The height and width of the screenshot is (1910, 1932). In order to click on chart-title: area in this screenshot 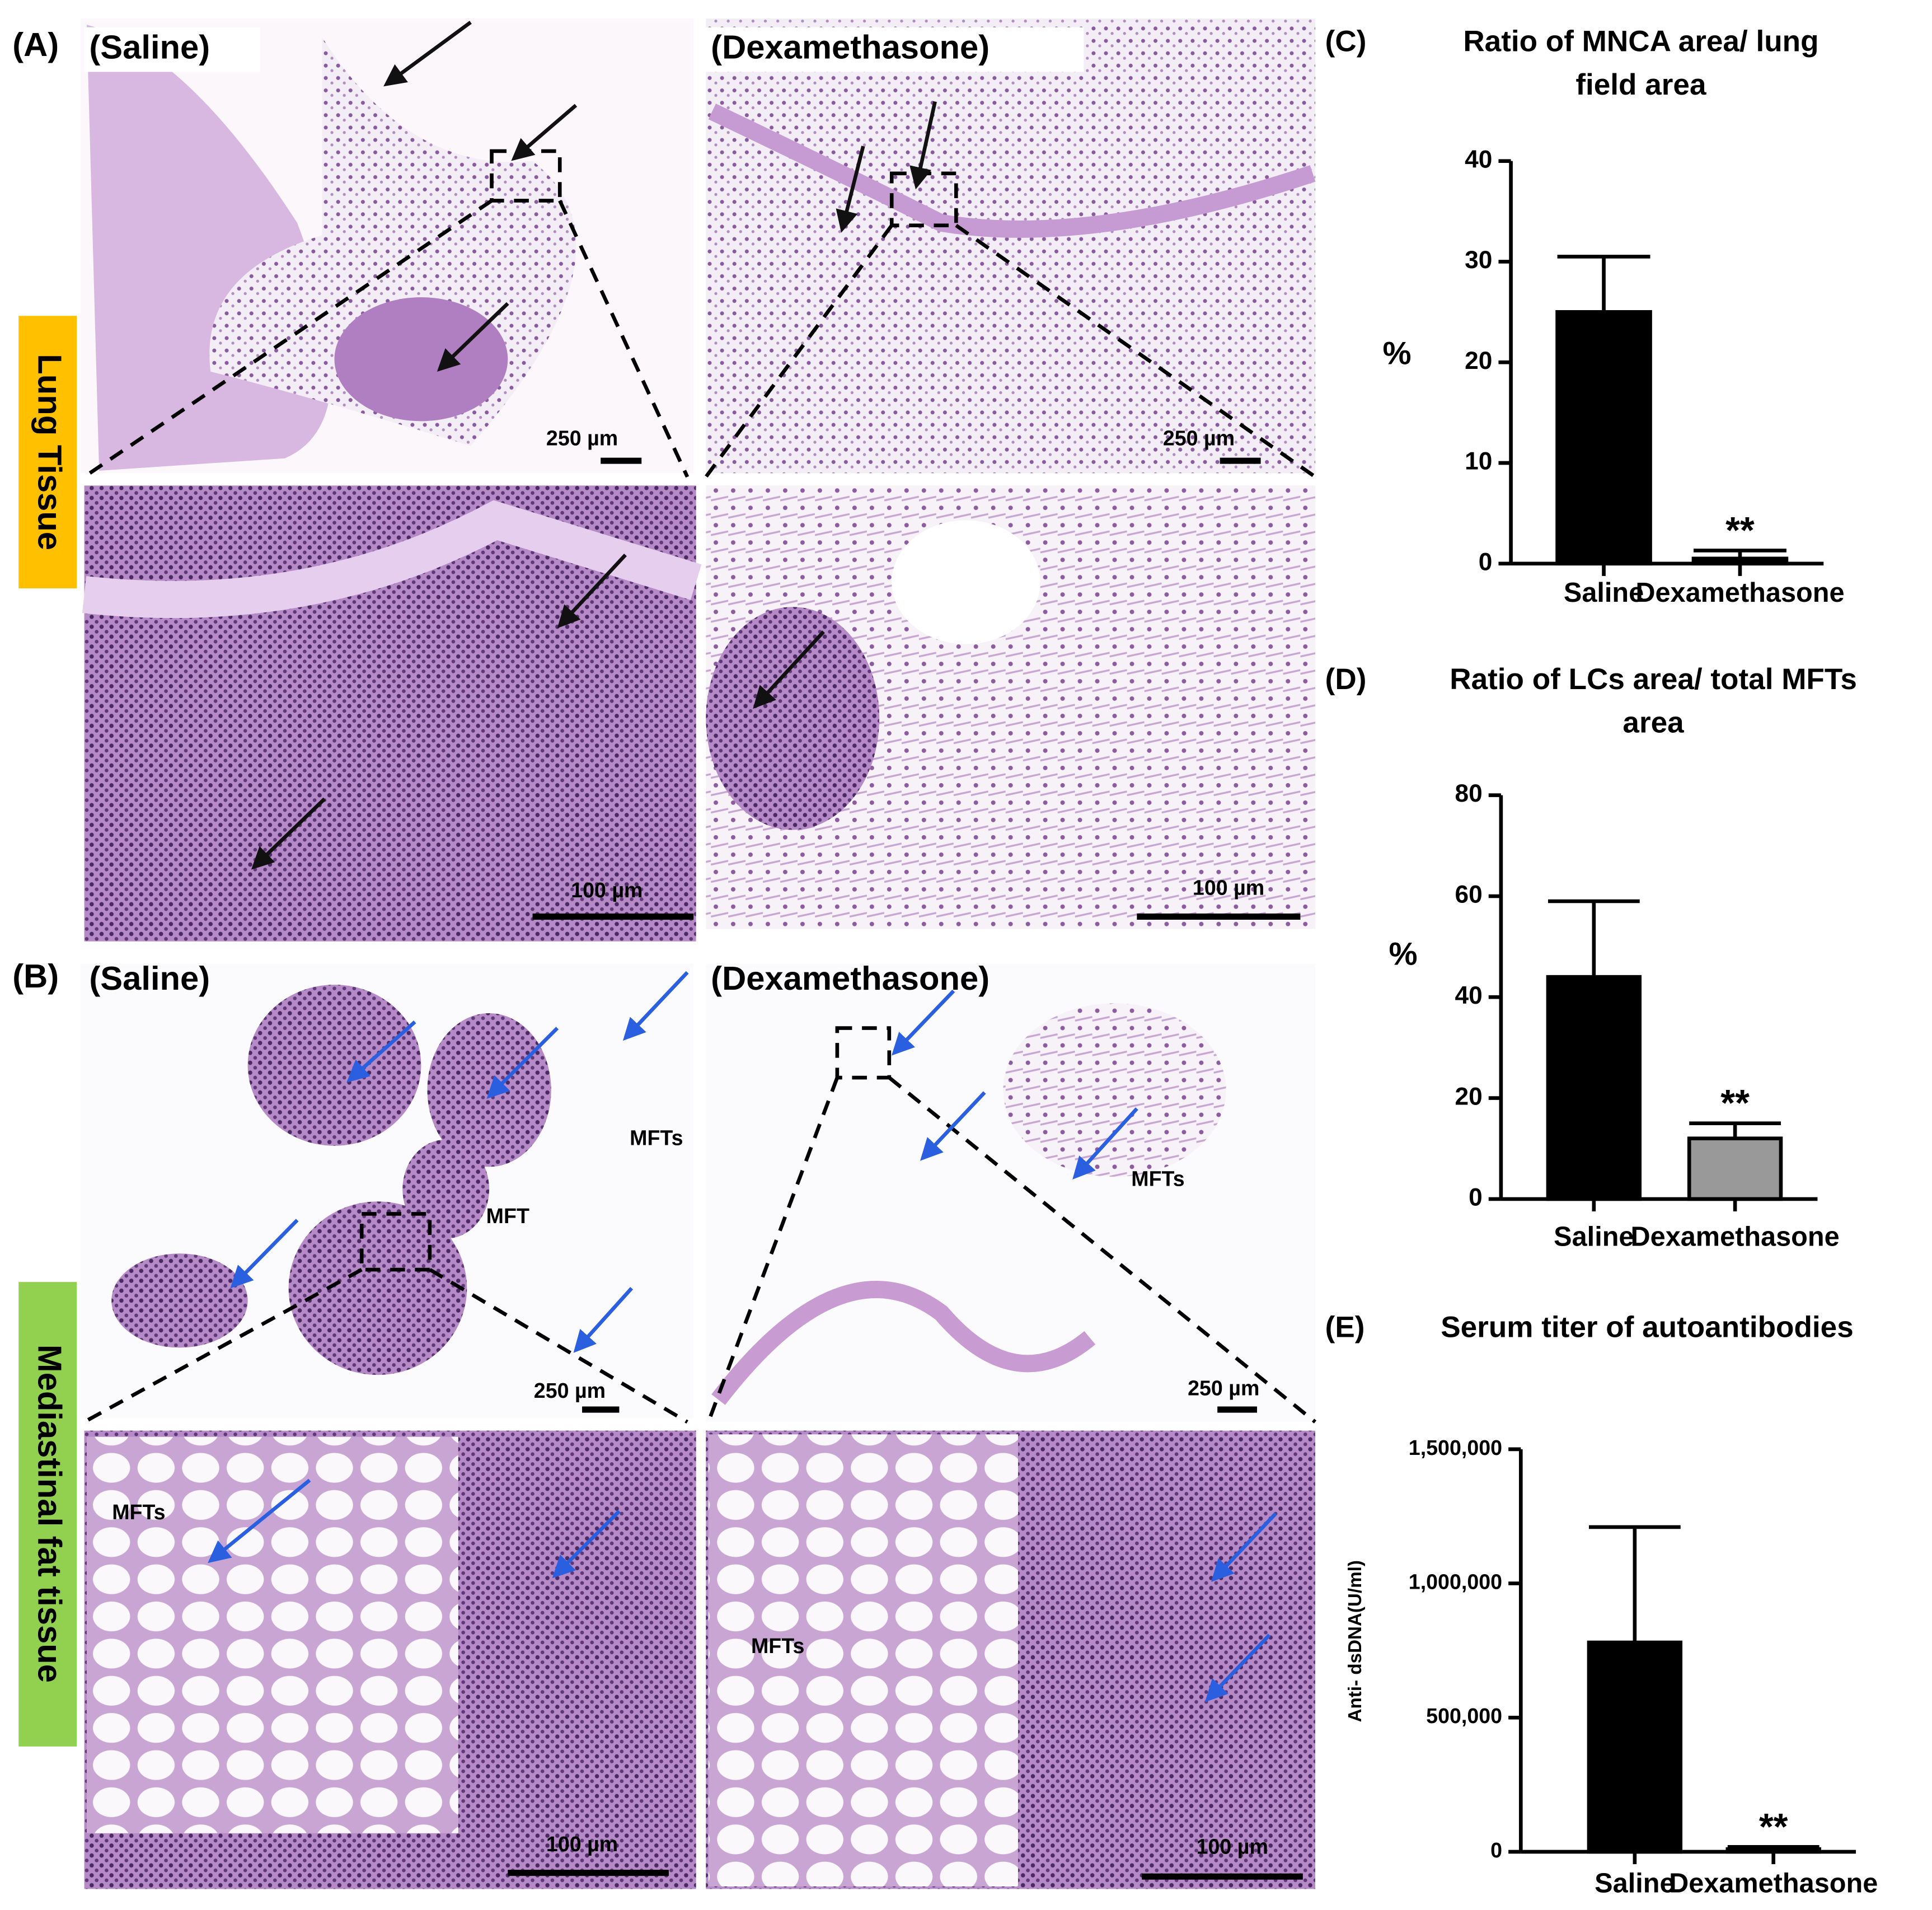, I will do `click(1653, 722)`.